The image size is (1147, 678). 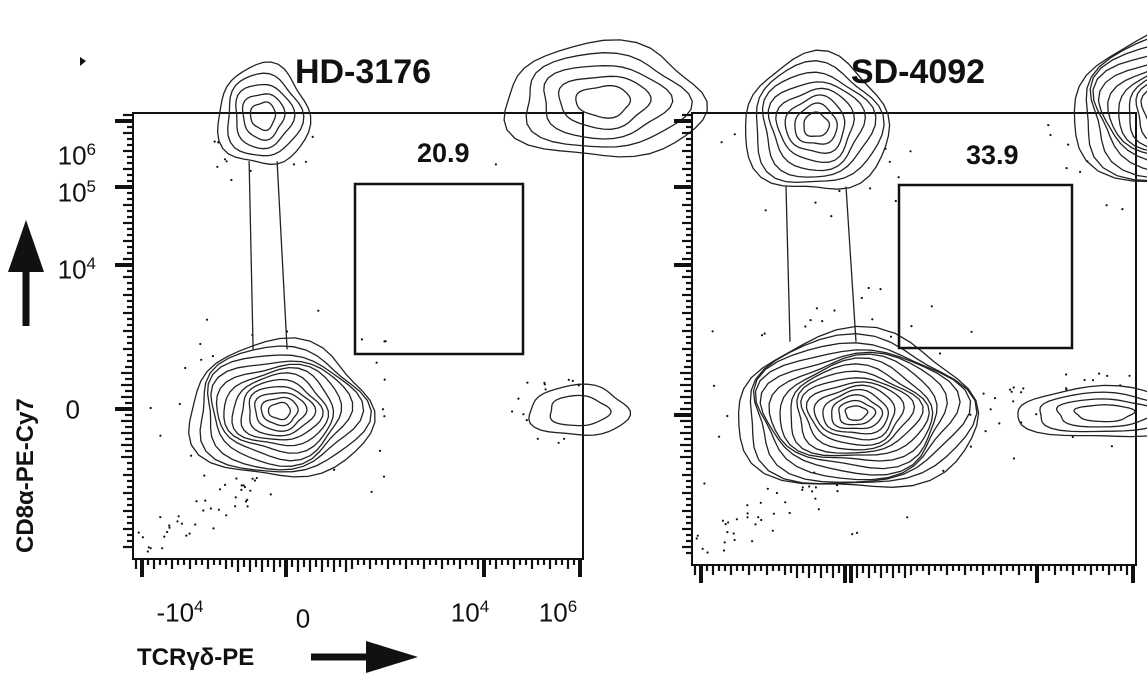 I want to click on plot-2-gate, so click(x=985, y=266).